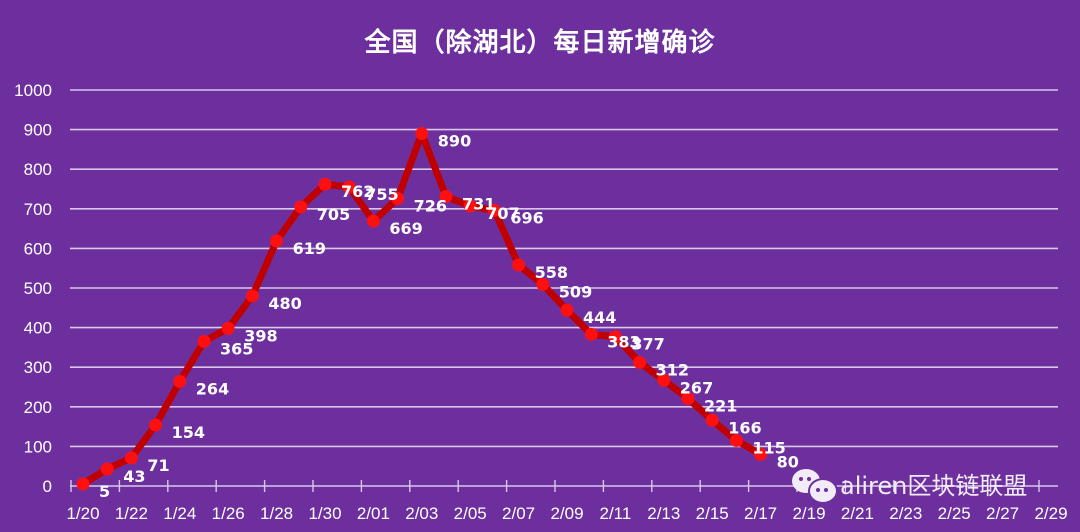 The height and width of the screenshot is (532, 1080). What do you see at coordinates (575, 291) in the screenshot?
I see `data-label: 509` at bounding box center [575, 291].